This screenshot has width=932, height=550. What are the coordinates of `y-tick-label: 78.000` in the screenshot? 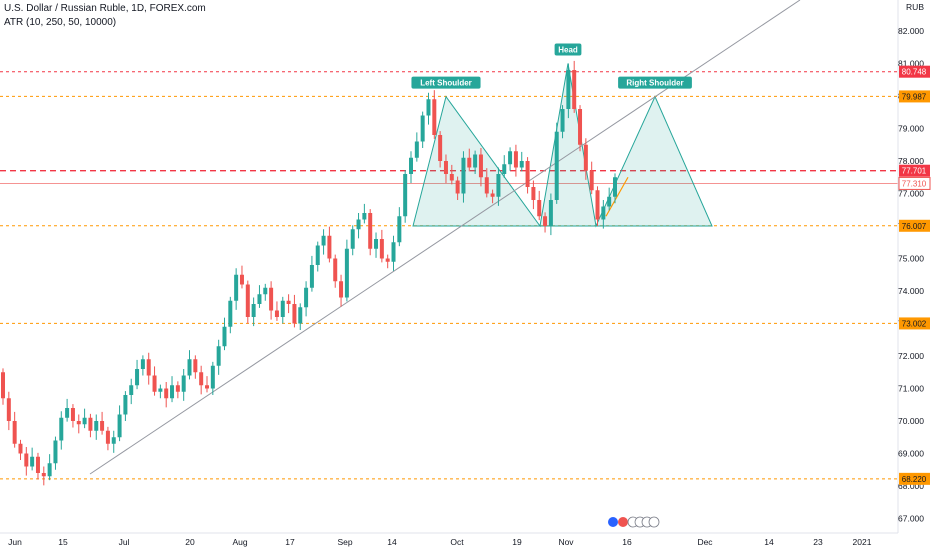 It's located at (911, 161).